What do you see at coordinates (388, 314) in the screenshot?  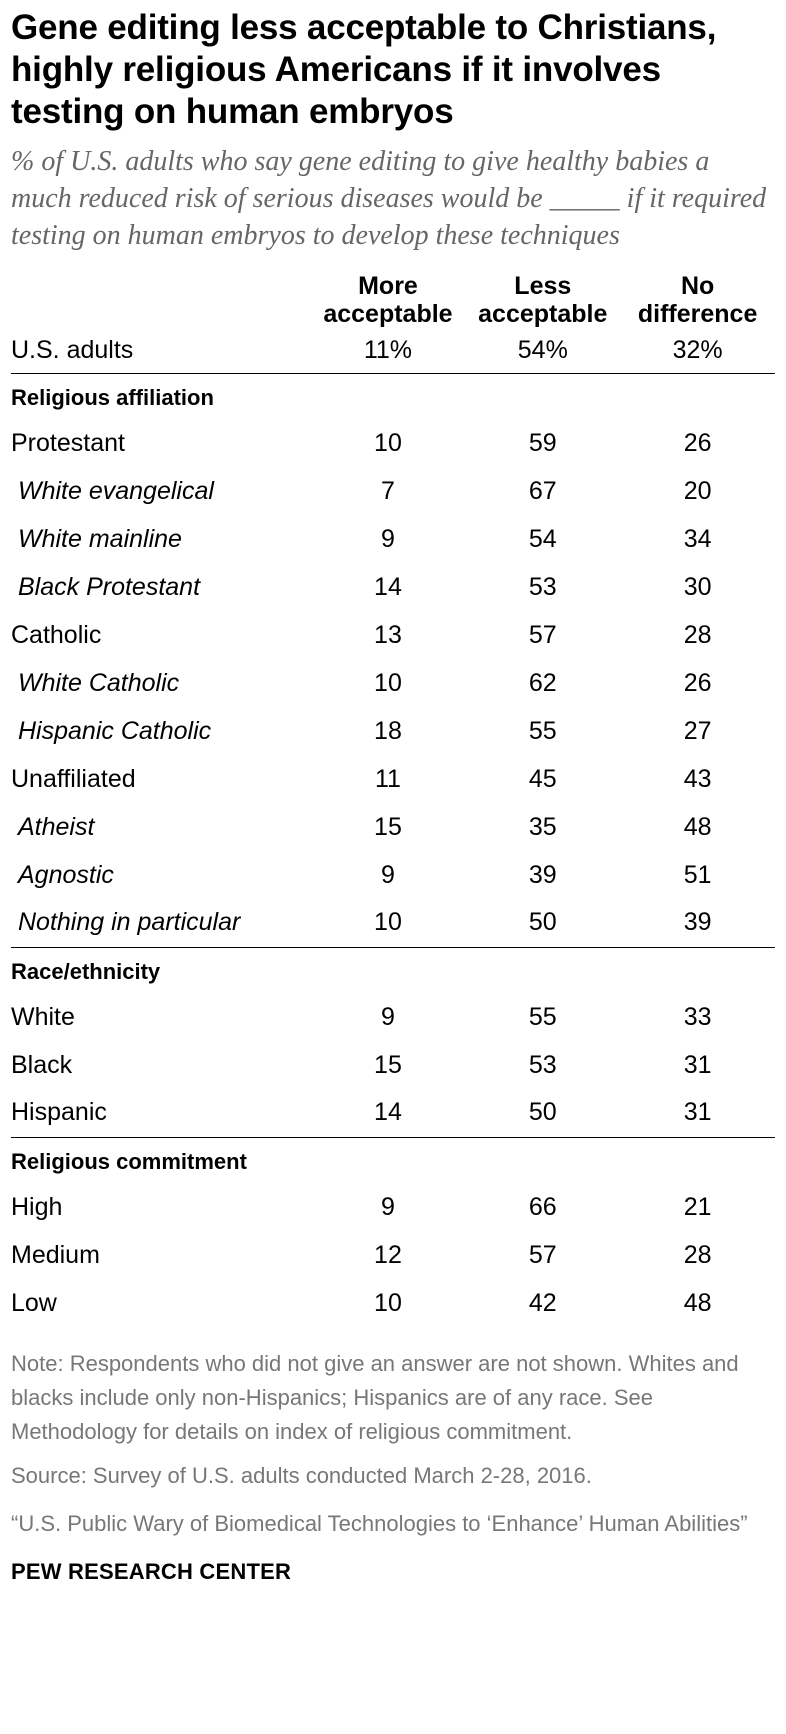 I see `column-header-line: acceptable` at bounding box center [388, 314].